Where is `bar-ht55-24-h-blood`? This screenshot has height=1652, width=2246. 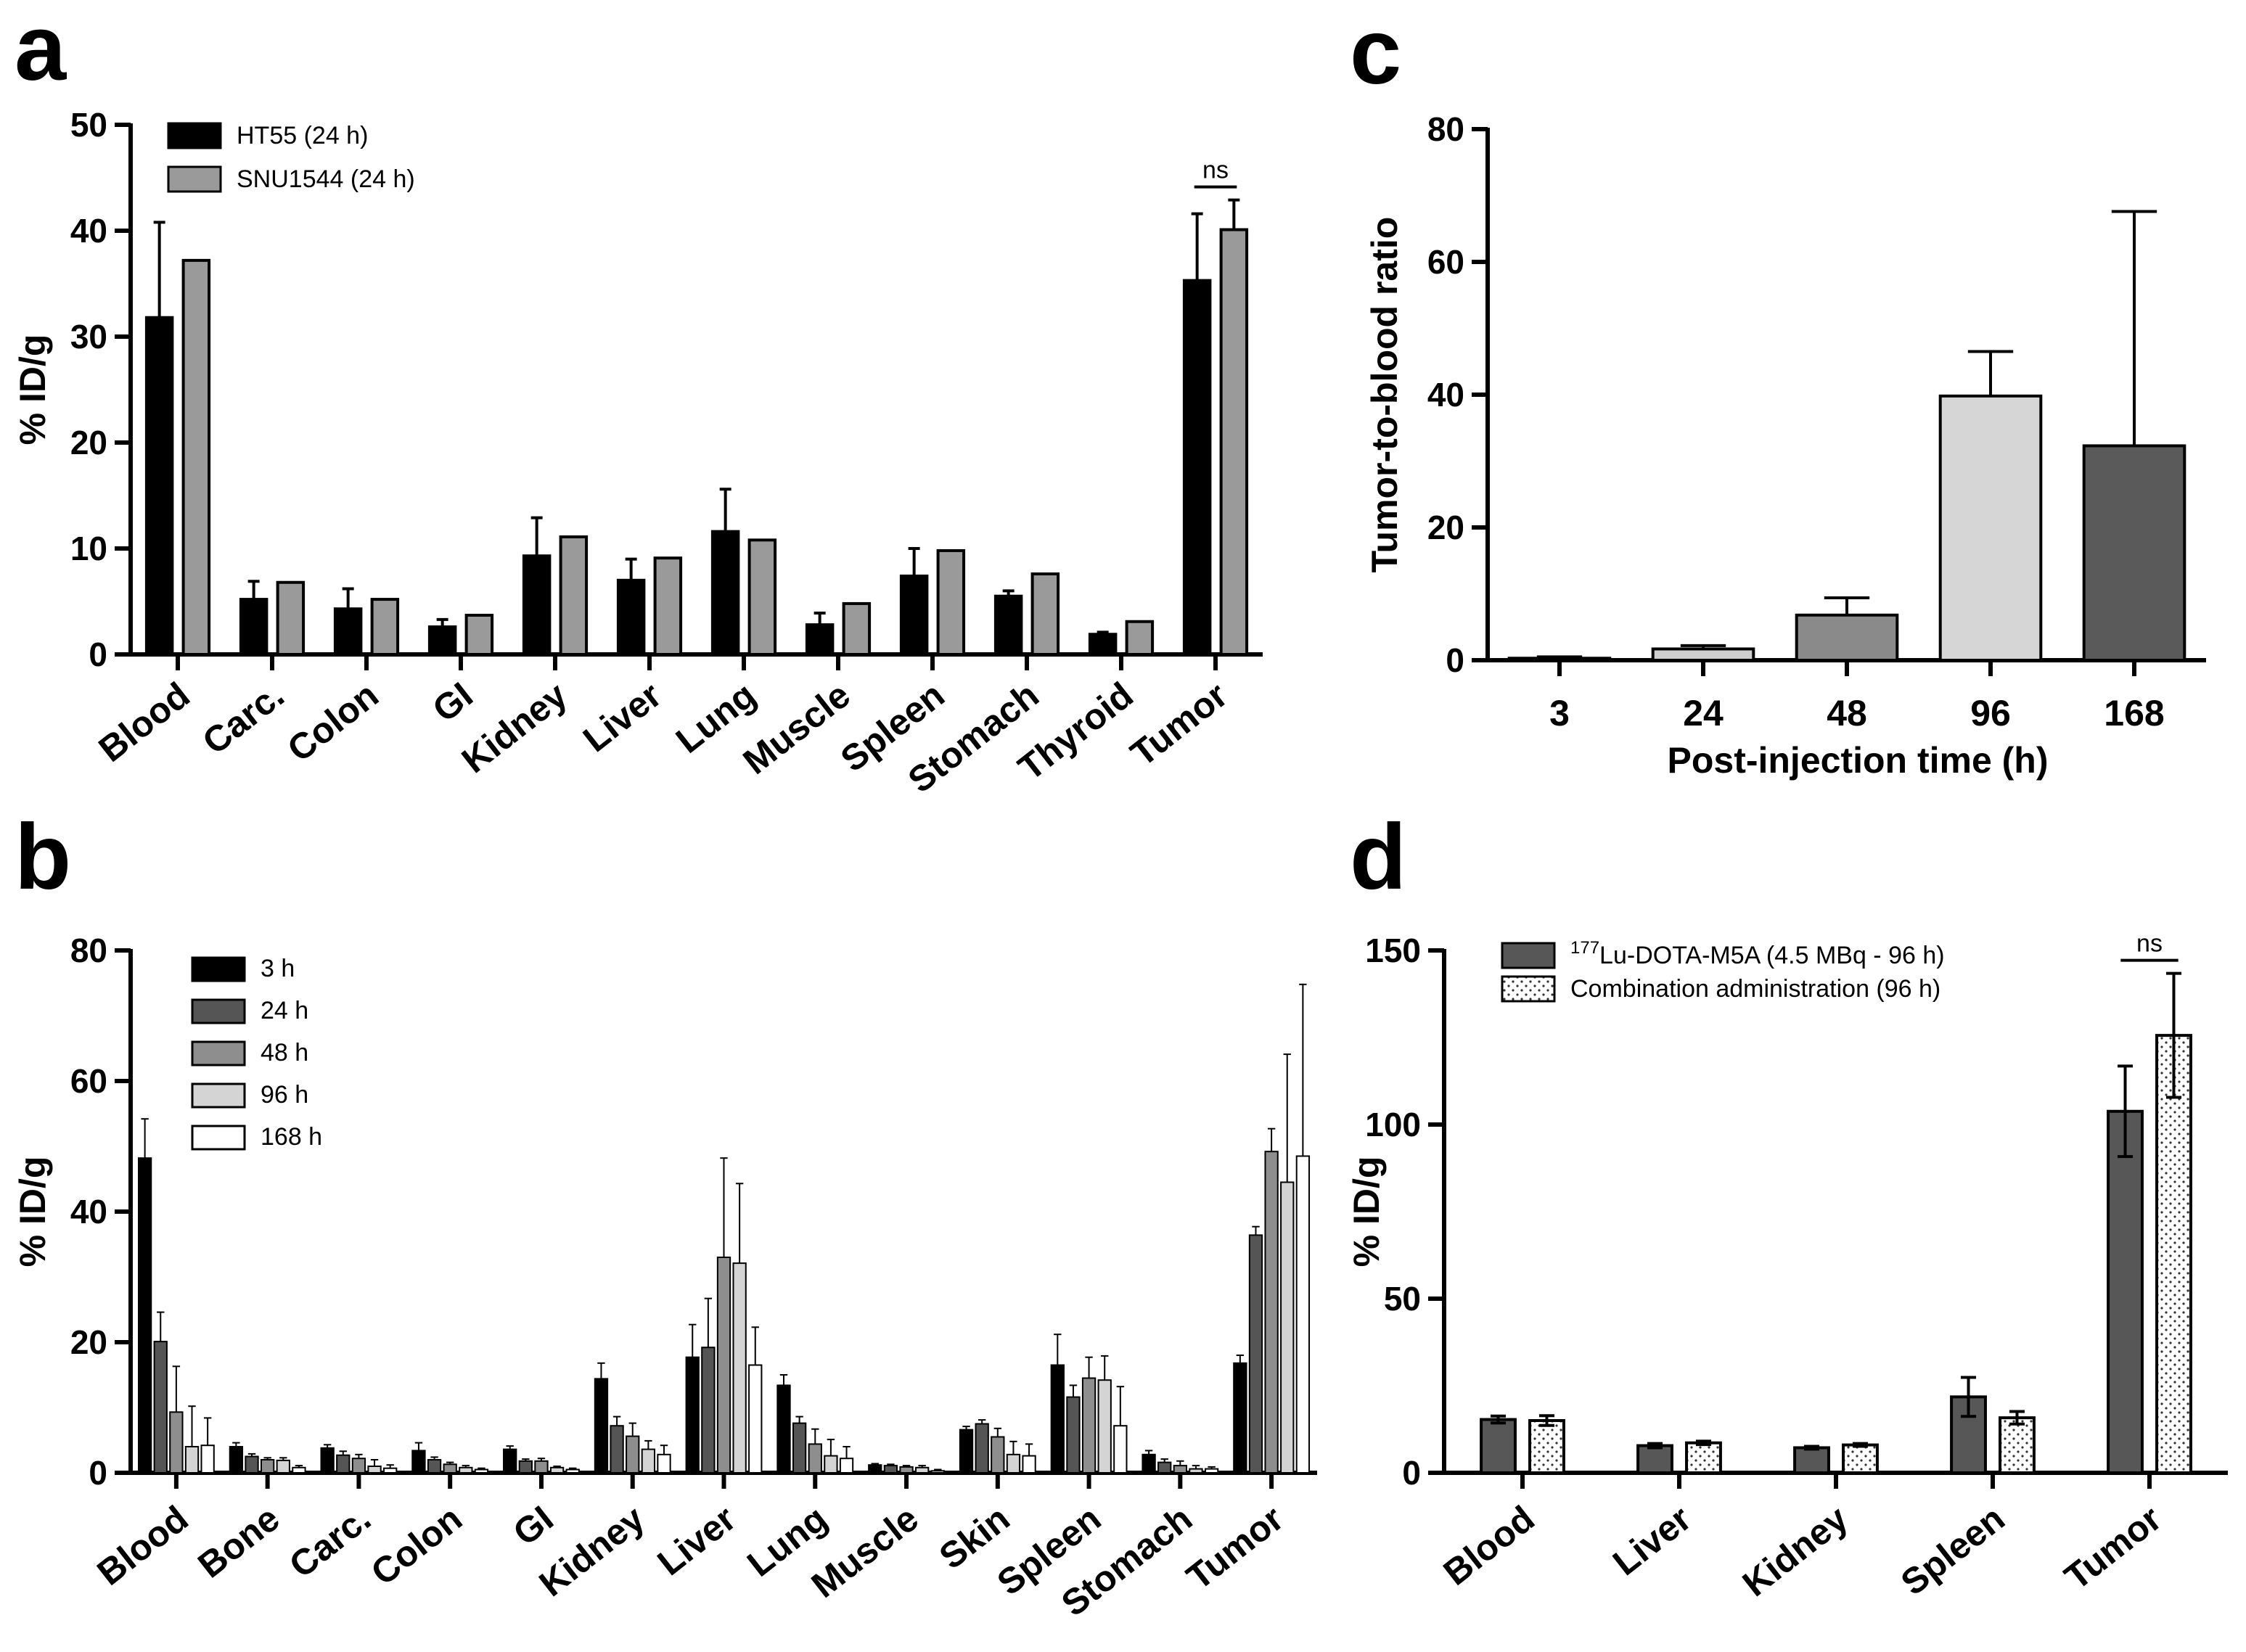
bar-ht55-24-h-blood is located at coordinates (159, 486).